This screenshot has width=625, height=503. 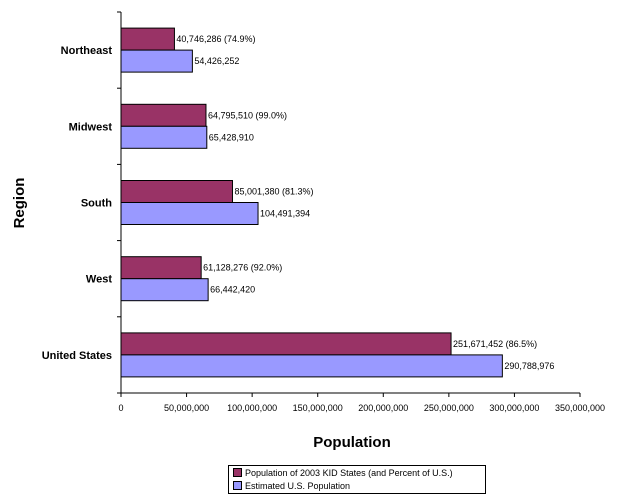 What do you see at coordinates (215, 39) in the screenshot?
I see `data-label: 40,746,286 (74.9%)` at bounding box center [215, 39].